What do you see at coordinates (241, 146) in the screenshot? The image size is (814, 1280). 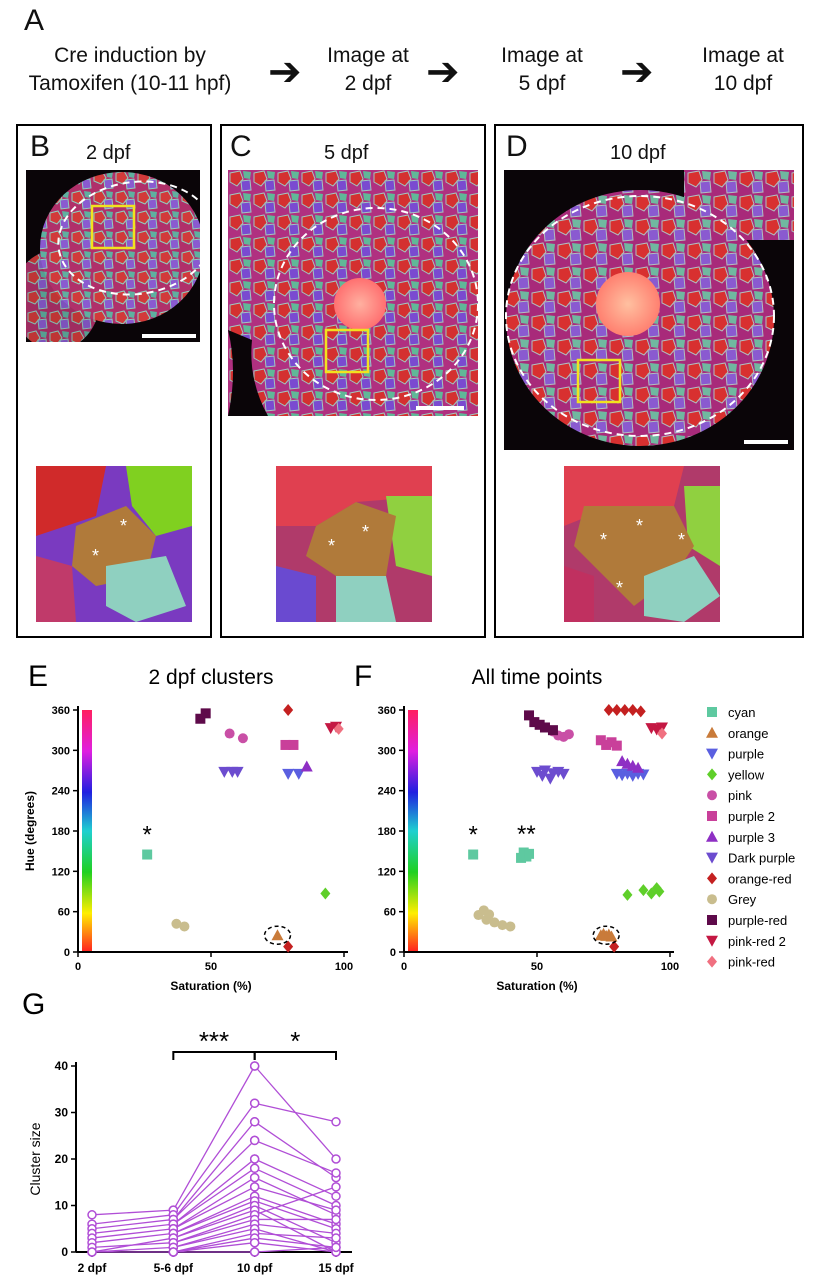 I see `panel-c-letter: C` at bounding box center [241, 146].